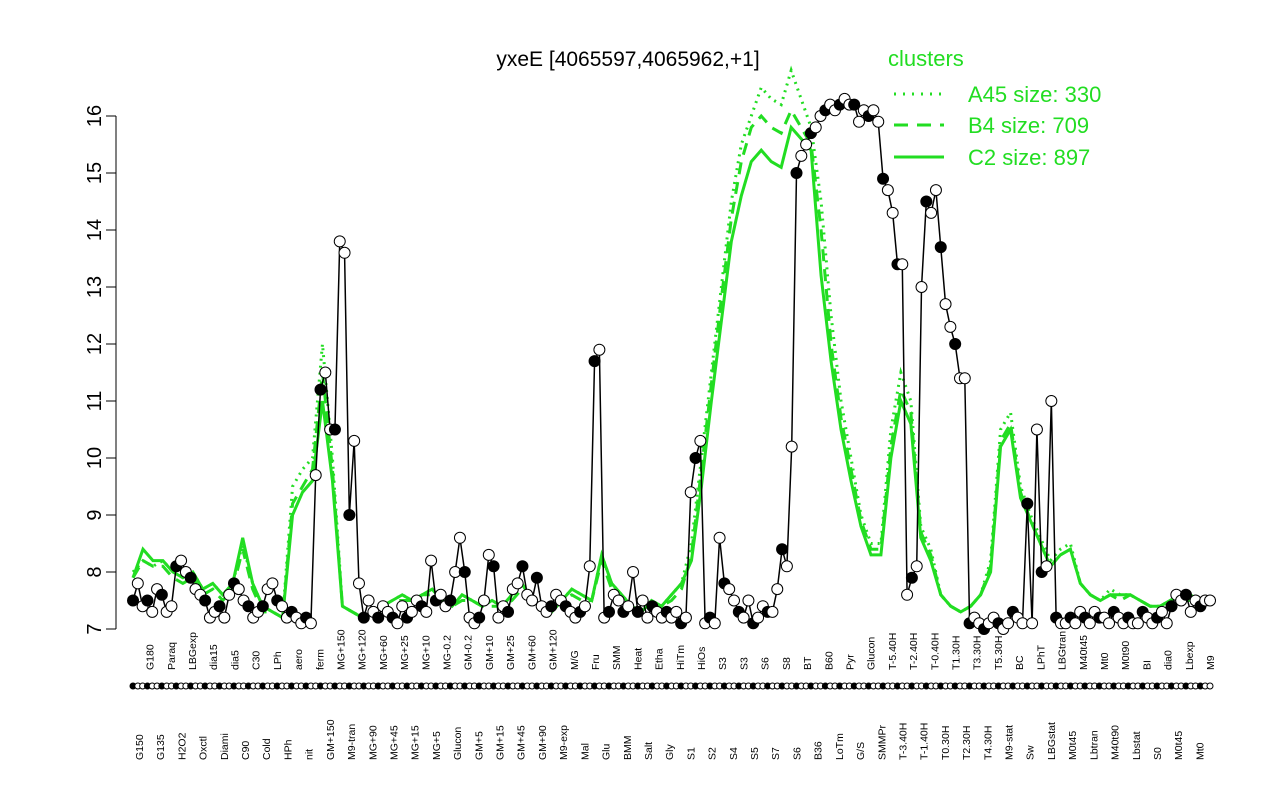 The image size is (1280, 800). I want to click on x-tick-label: GM-0.2, so click(469, 652).